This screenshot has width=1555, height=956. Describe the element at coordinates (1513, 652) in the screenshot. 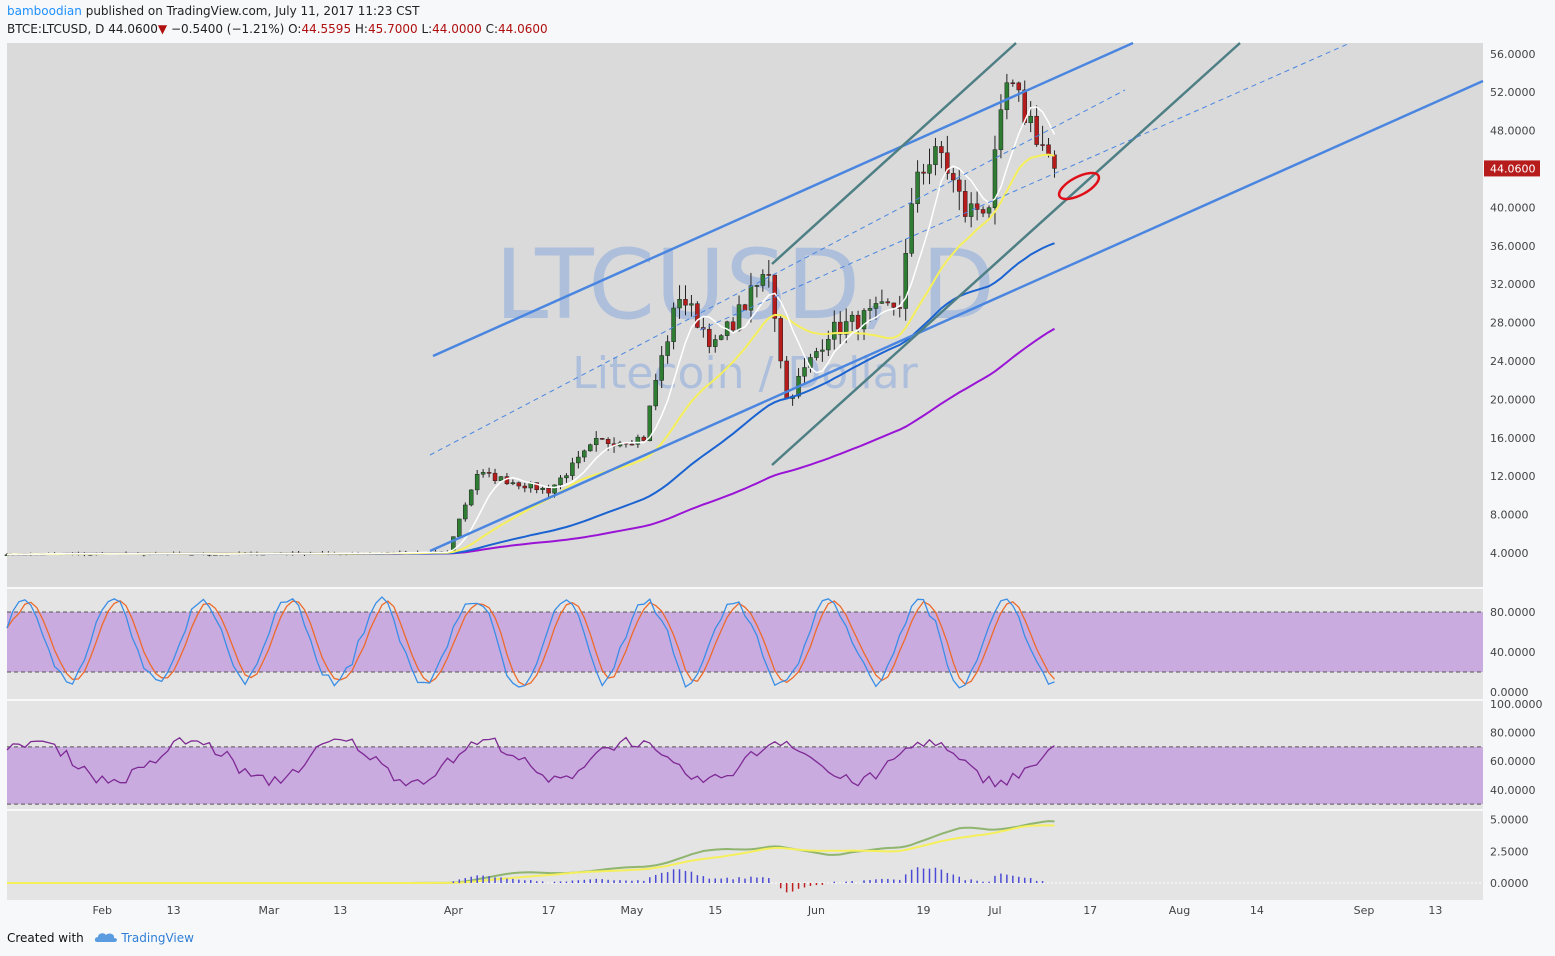

I see `stoch-tick-label: 40.0000` at that location.